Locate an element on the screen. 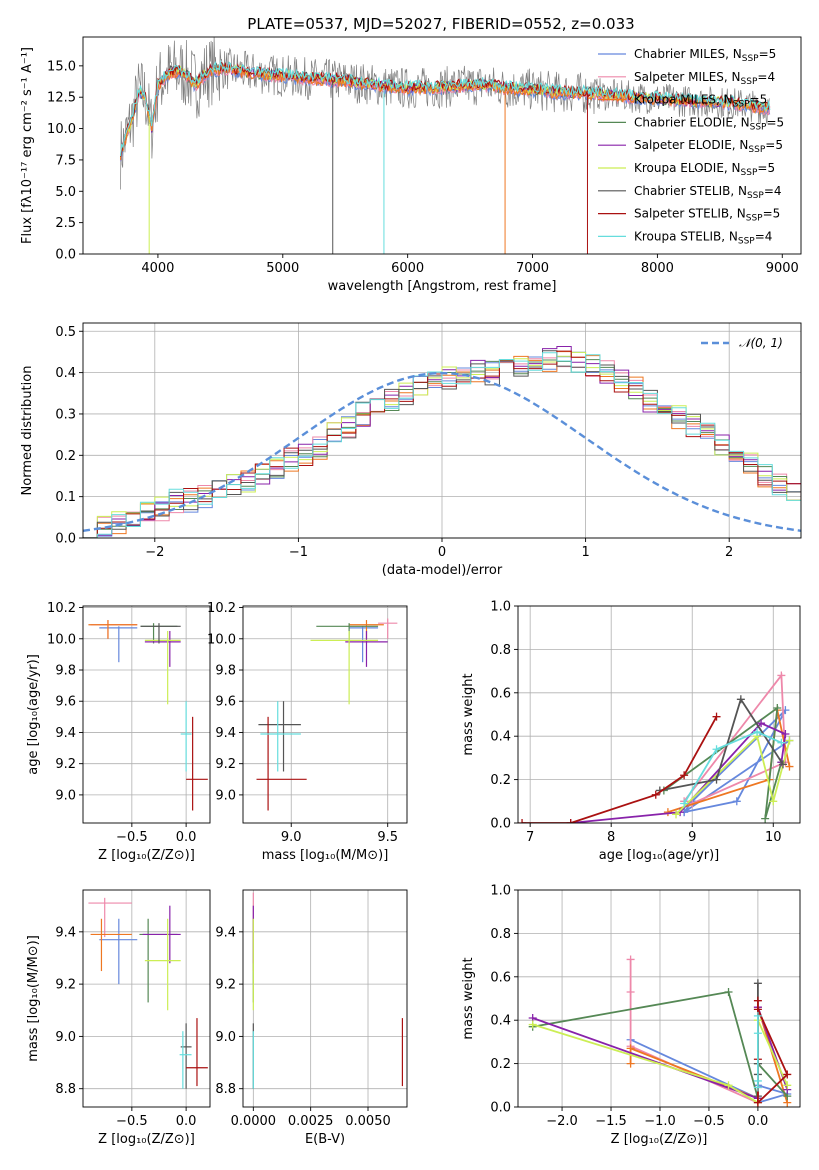 Image resolution: width=819 pixels, height=1170 pixels. weight-lines is located at coordinates (656, 747).